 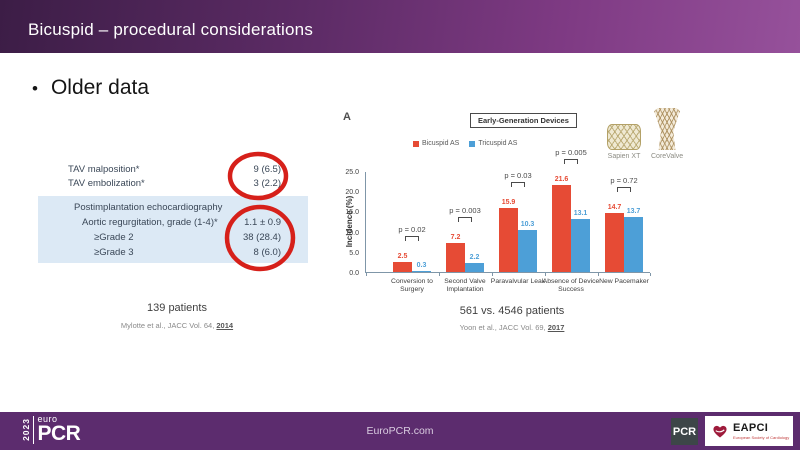 I want to click on table-row-value: 8 (6.0), so click(x=267, y=252).